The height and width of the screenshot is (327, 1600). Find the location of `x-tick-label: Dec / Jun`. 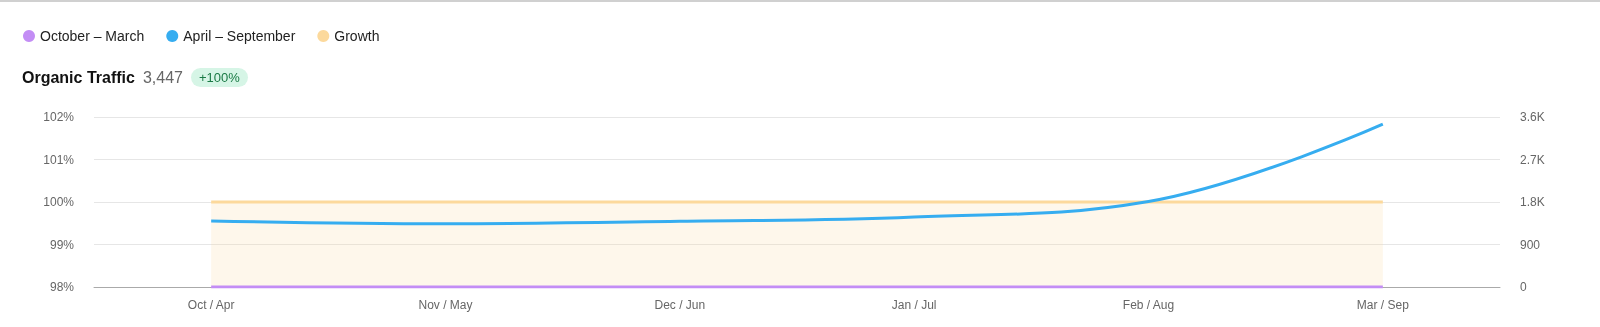

x-tick-label: Dec / Jun is located at coordinates (680, 305).